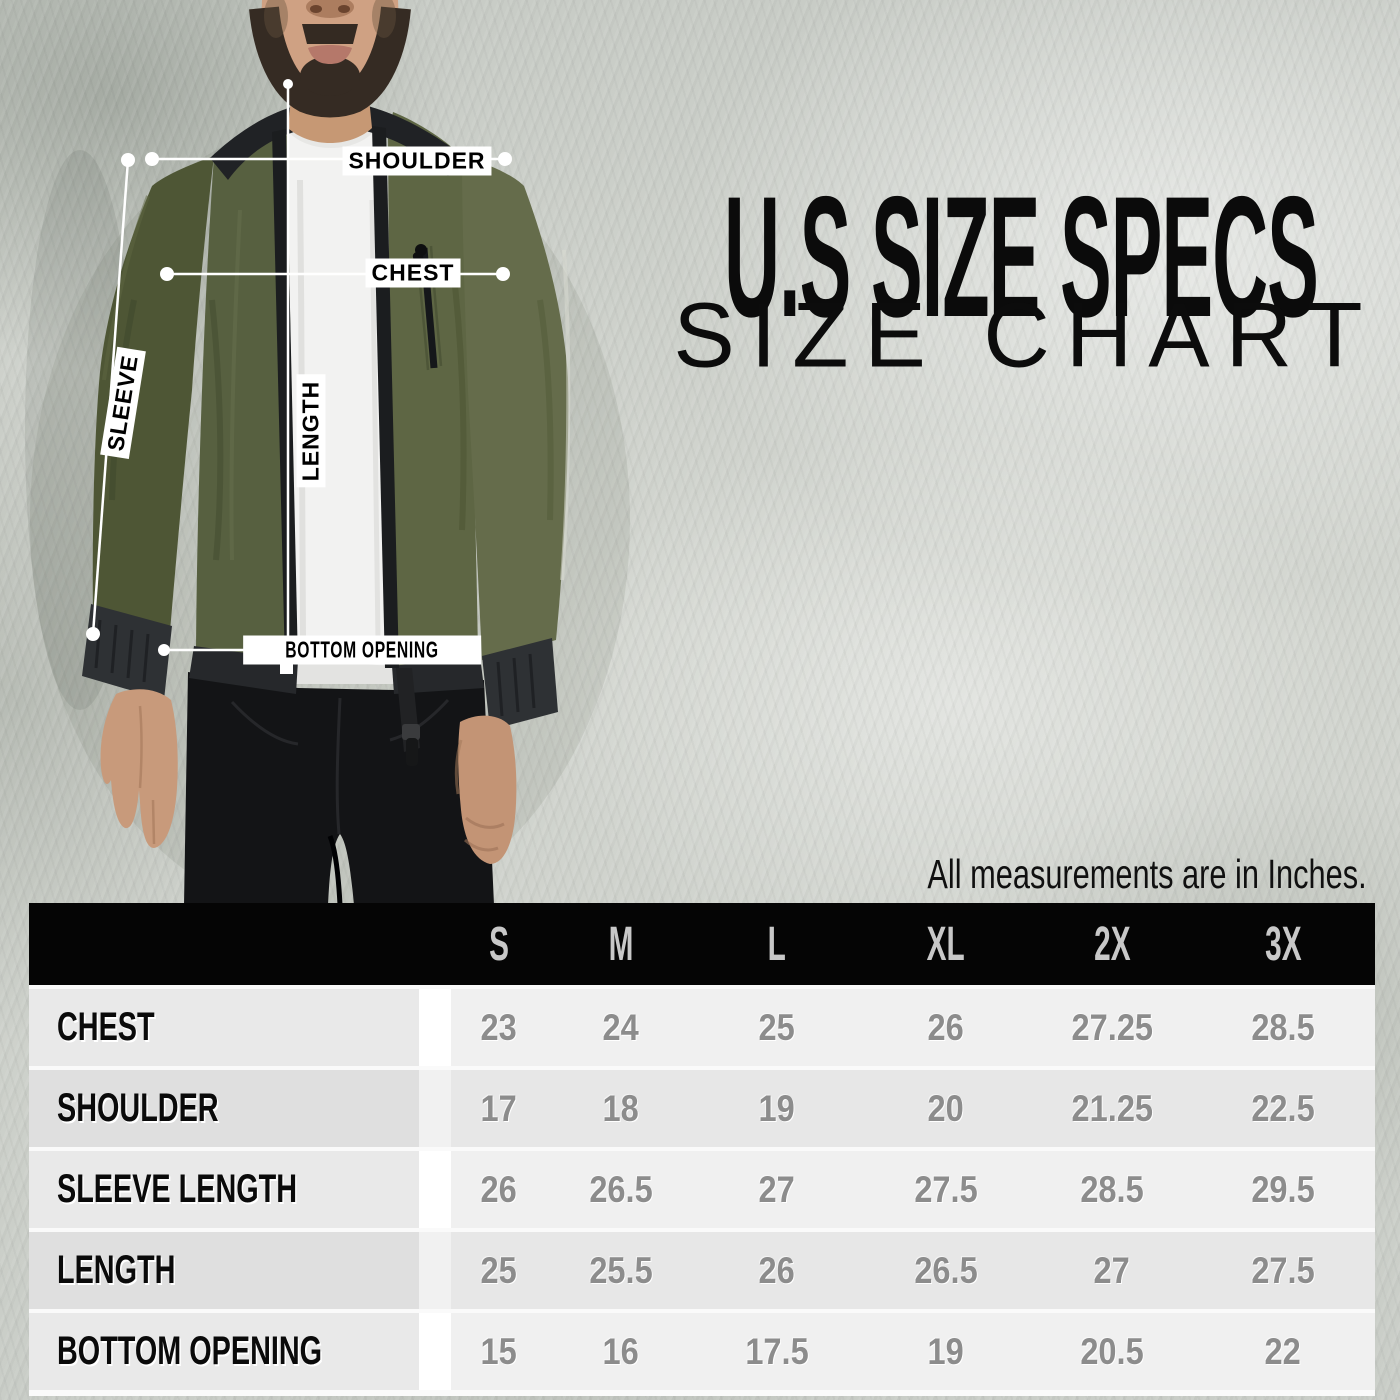 This screenshot has width=1400, height=1400. I want to click on chest-measure-text: CHEST, so click(413, 272).